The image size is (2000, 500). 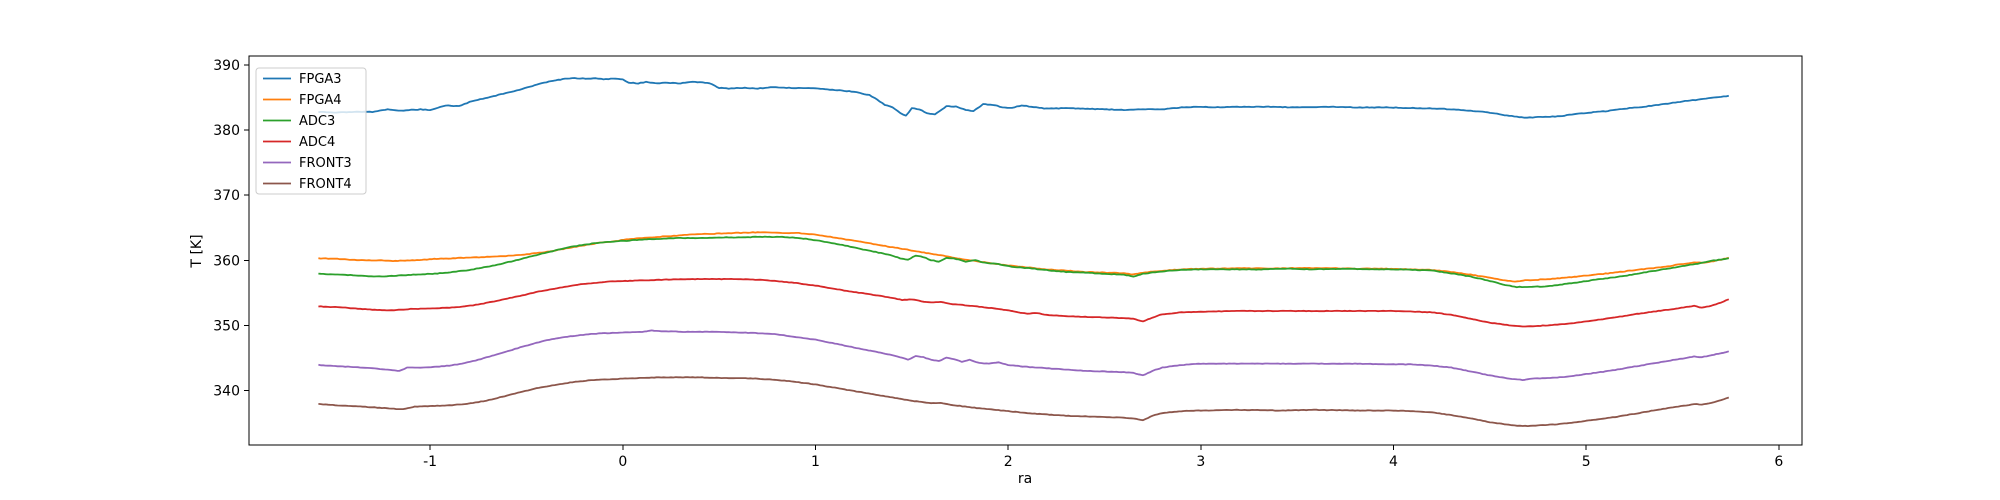 I want to click on series-line-FPGA3, so click(x=1024, y=98).